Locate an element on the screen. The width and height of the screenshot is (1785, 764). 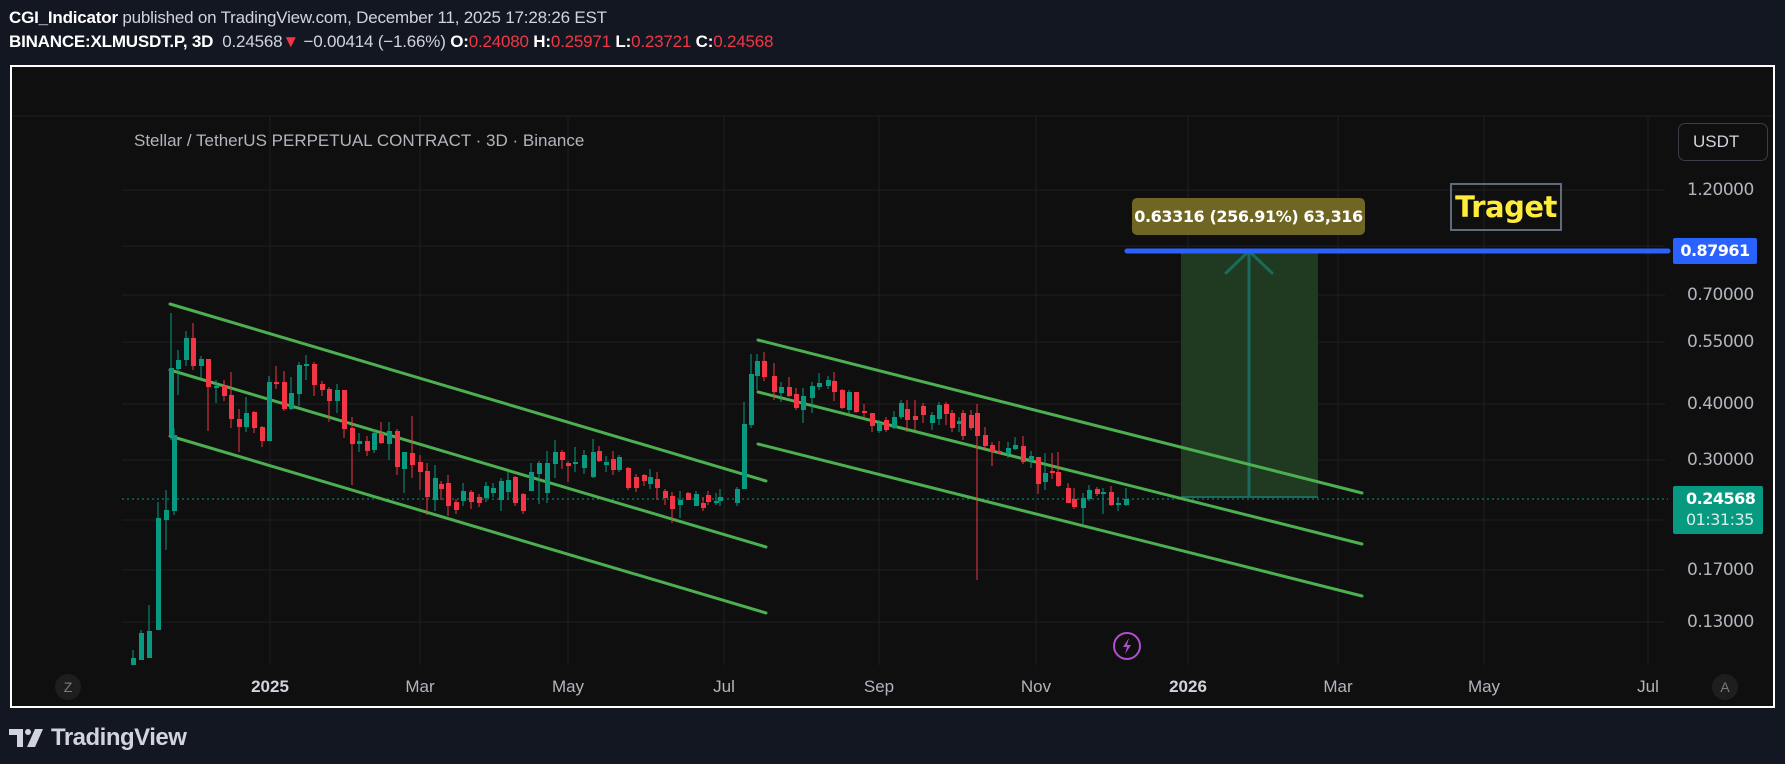
low-label: L: is located at coordinates (623, 41).